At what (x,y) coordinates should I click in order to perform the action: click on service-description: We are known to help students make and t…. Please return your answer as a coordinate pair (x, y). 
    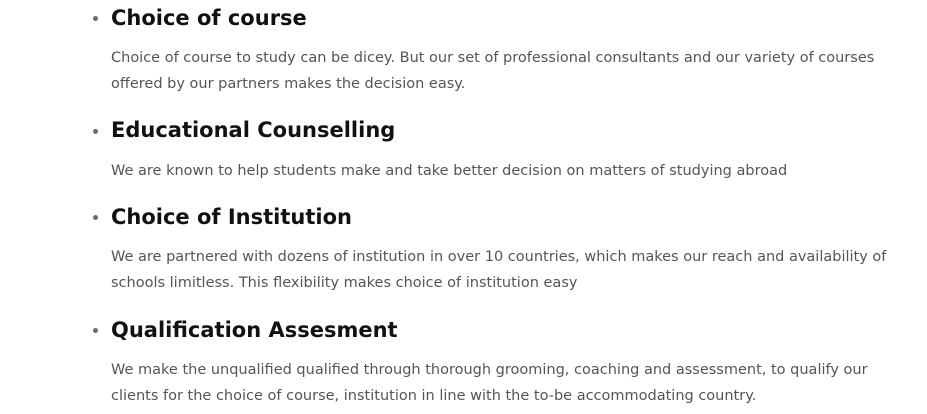
    Looking at the image, I should click on (449, 171).